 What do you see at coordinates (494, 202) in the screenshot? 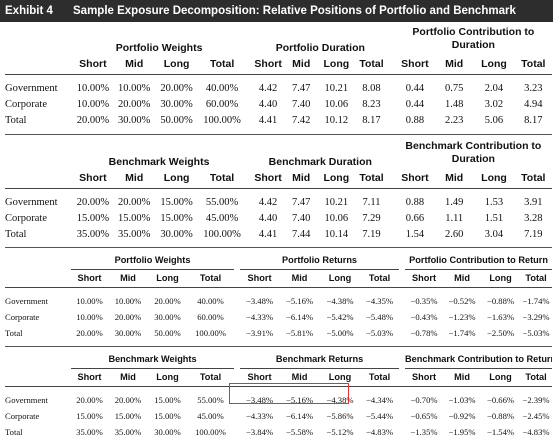
I see `cell: 1.53` at bounding box center [494, 202].